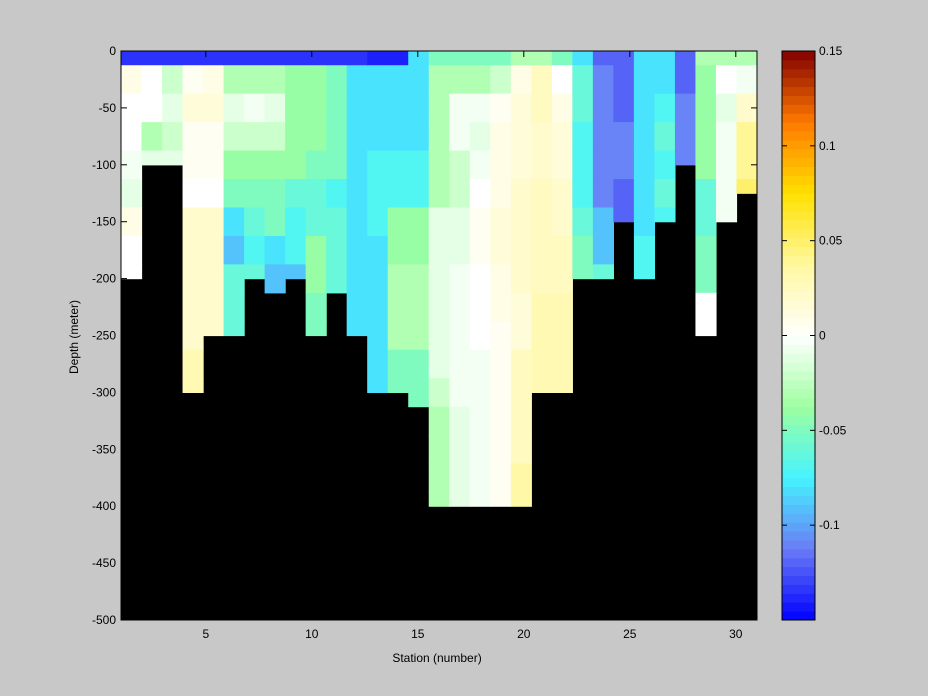 Image resolution: width=928 pixels, height=696 pixels. I want to click on y-tick-label: -500, so click(104, 620).